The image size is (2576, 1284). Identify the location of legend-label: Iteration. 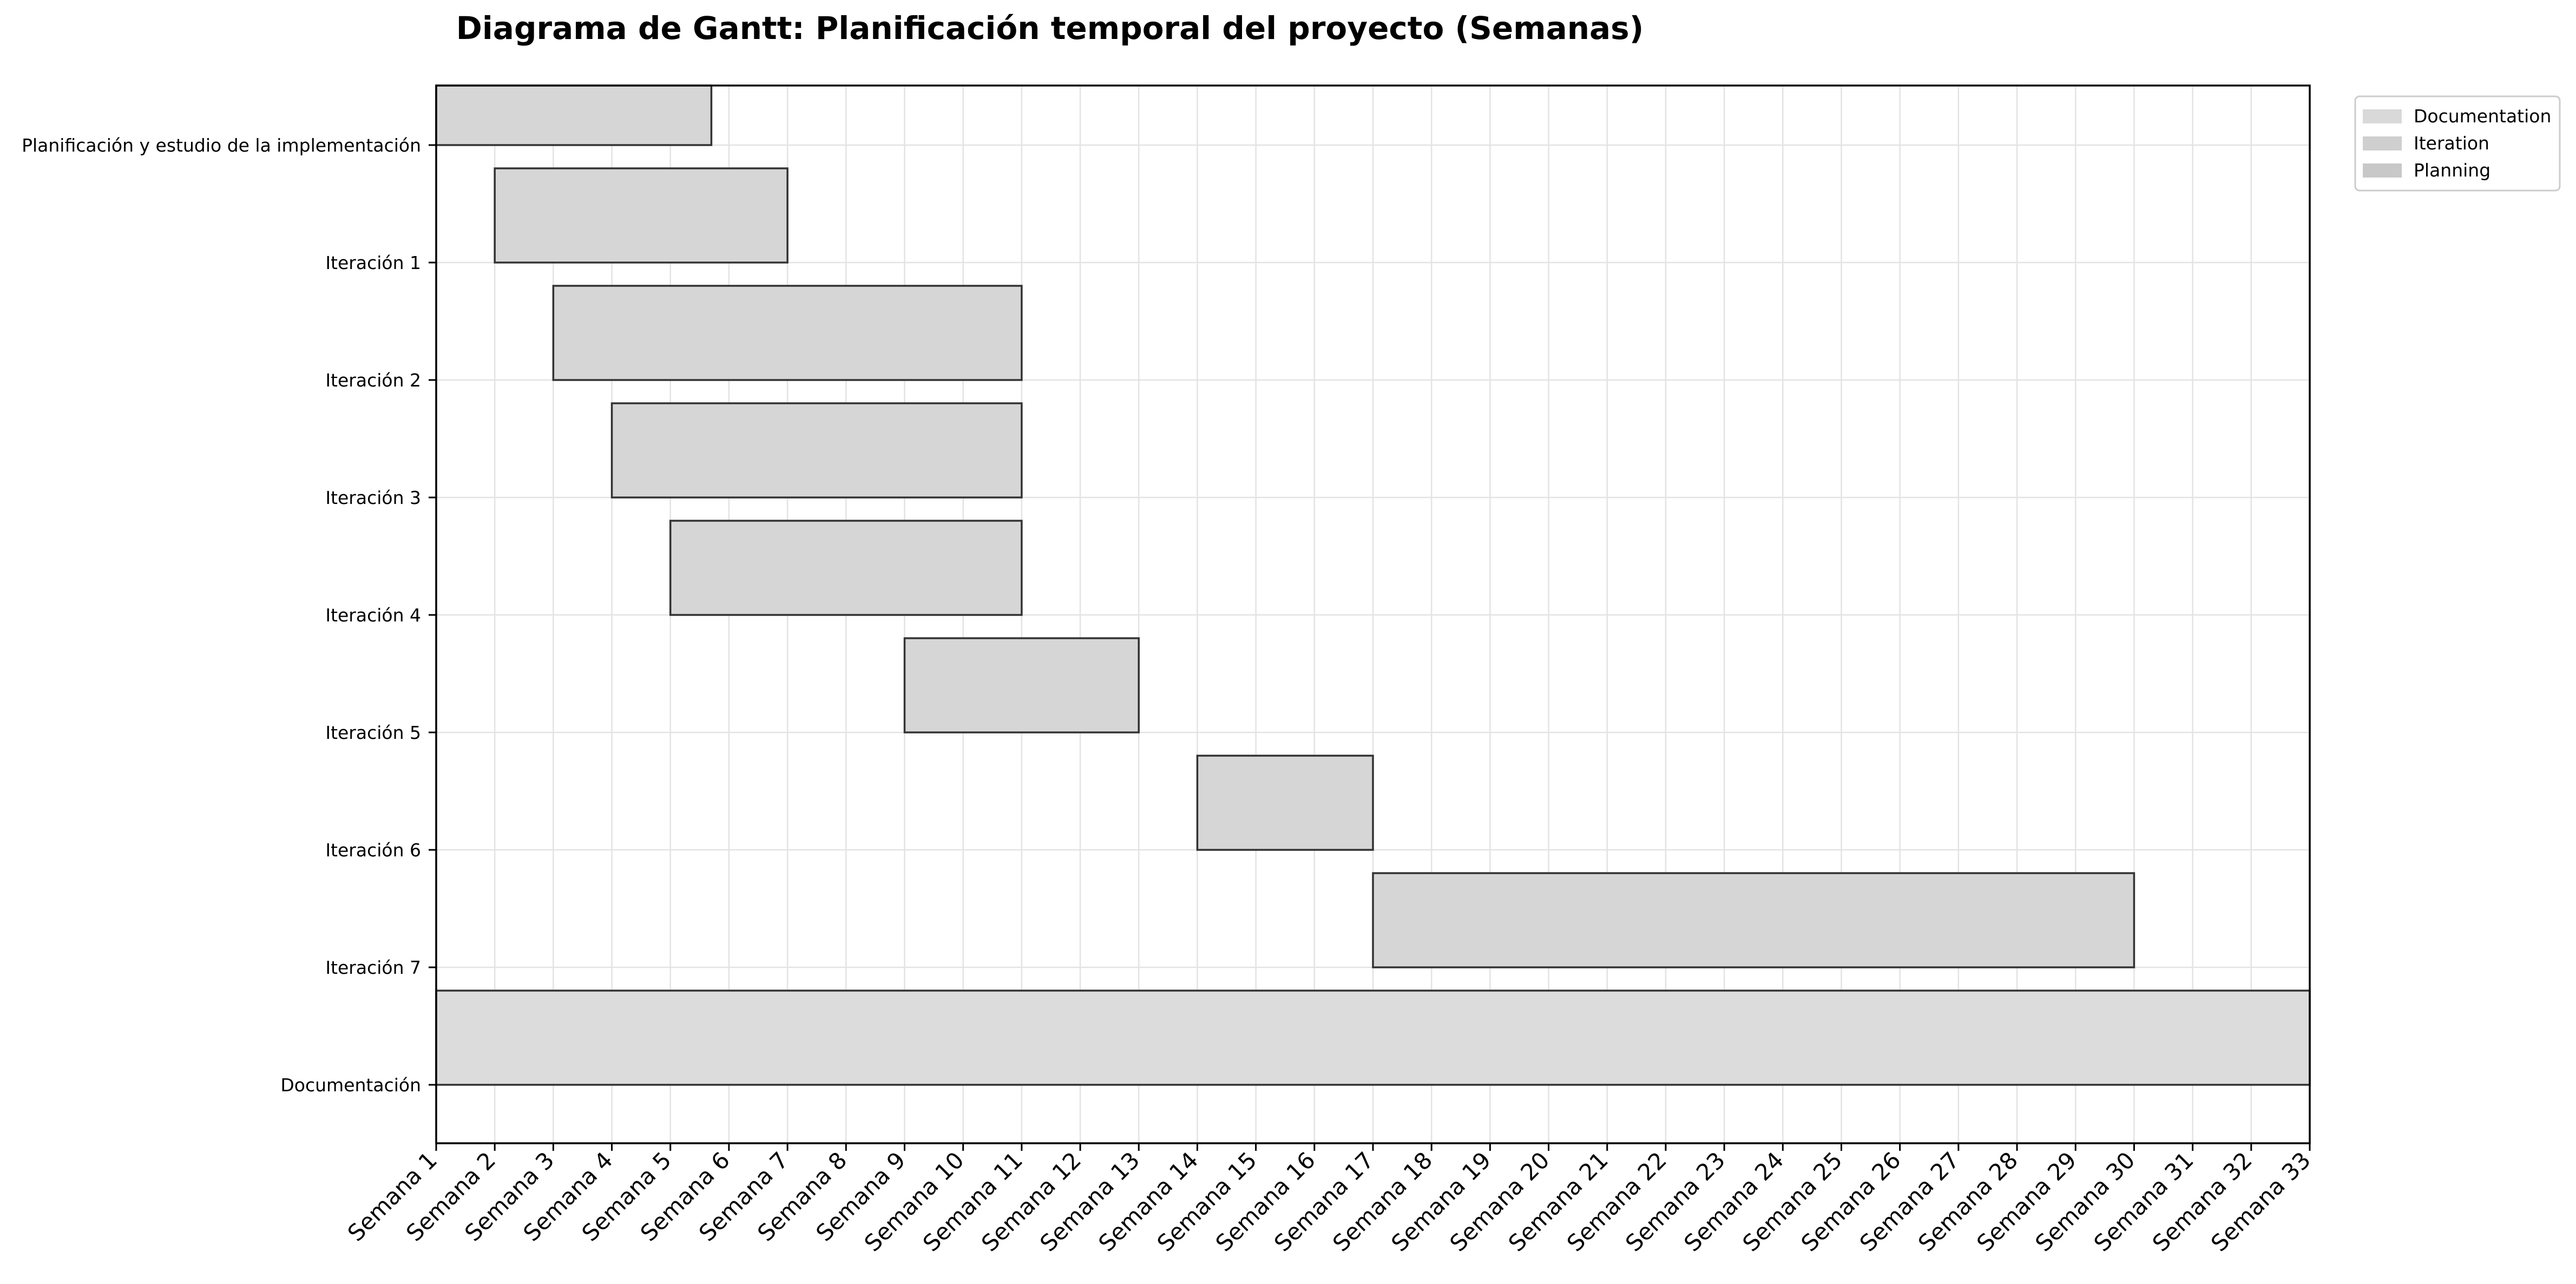
(2451, 143).